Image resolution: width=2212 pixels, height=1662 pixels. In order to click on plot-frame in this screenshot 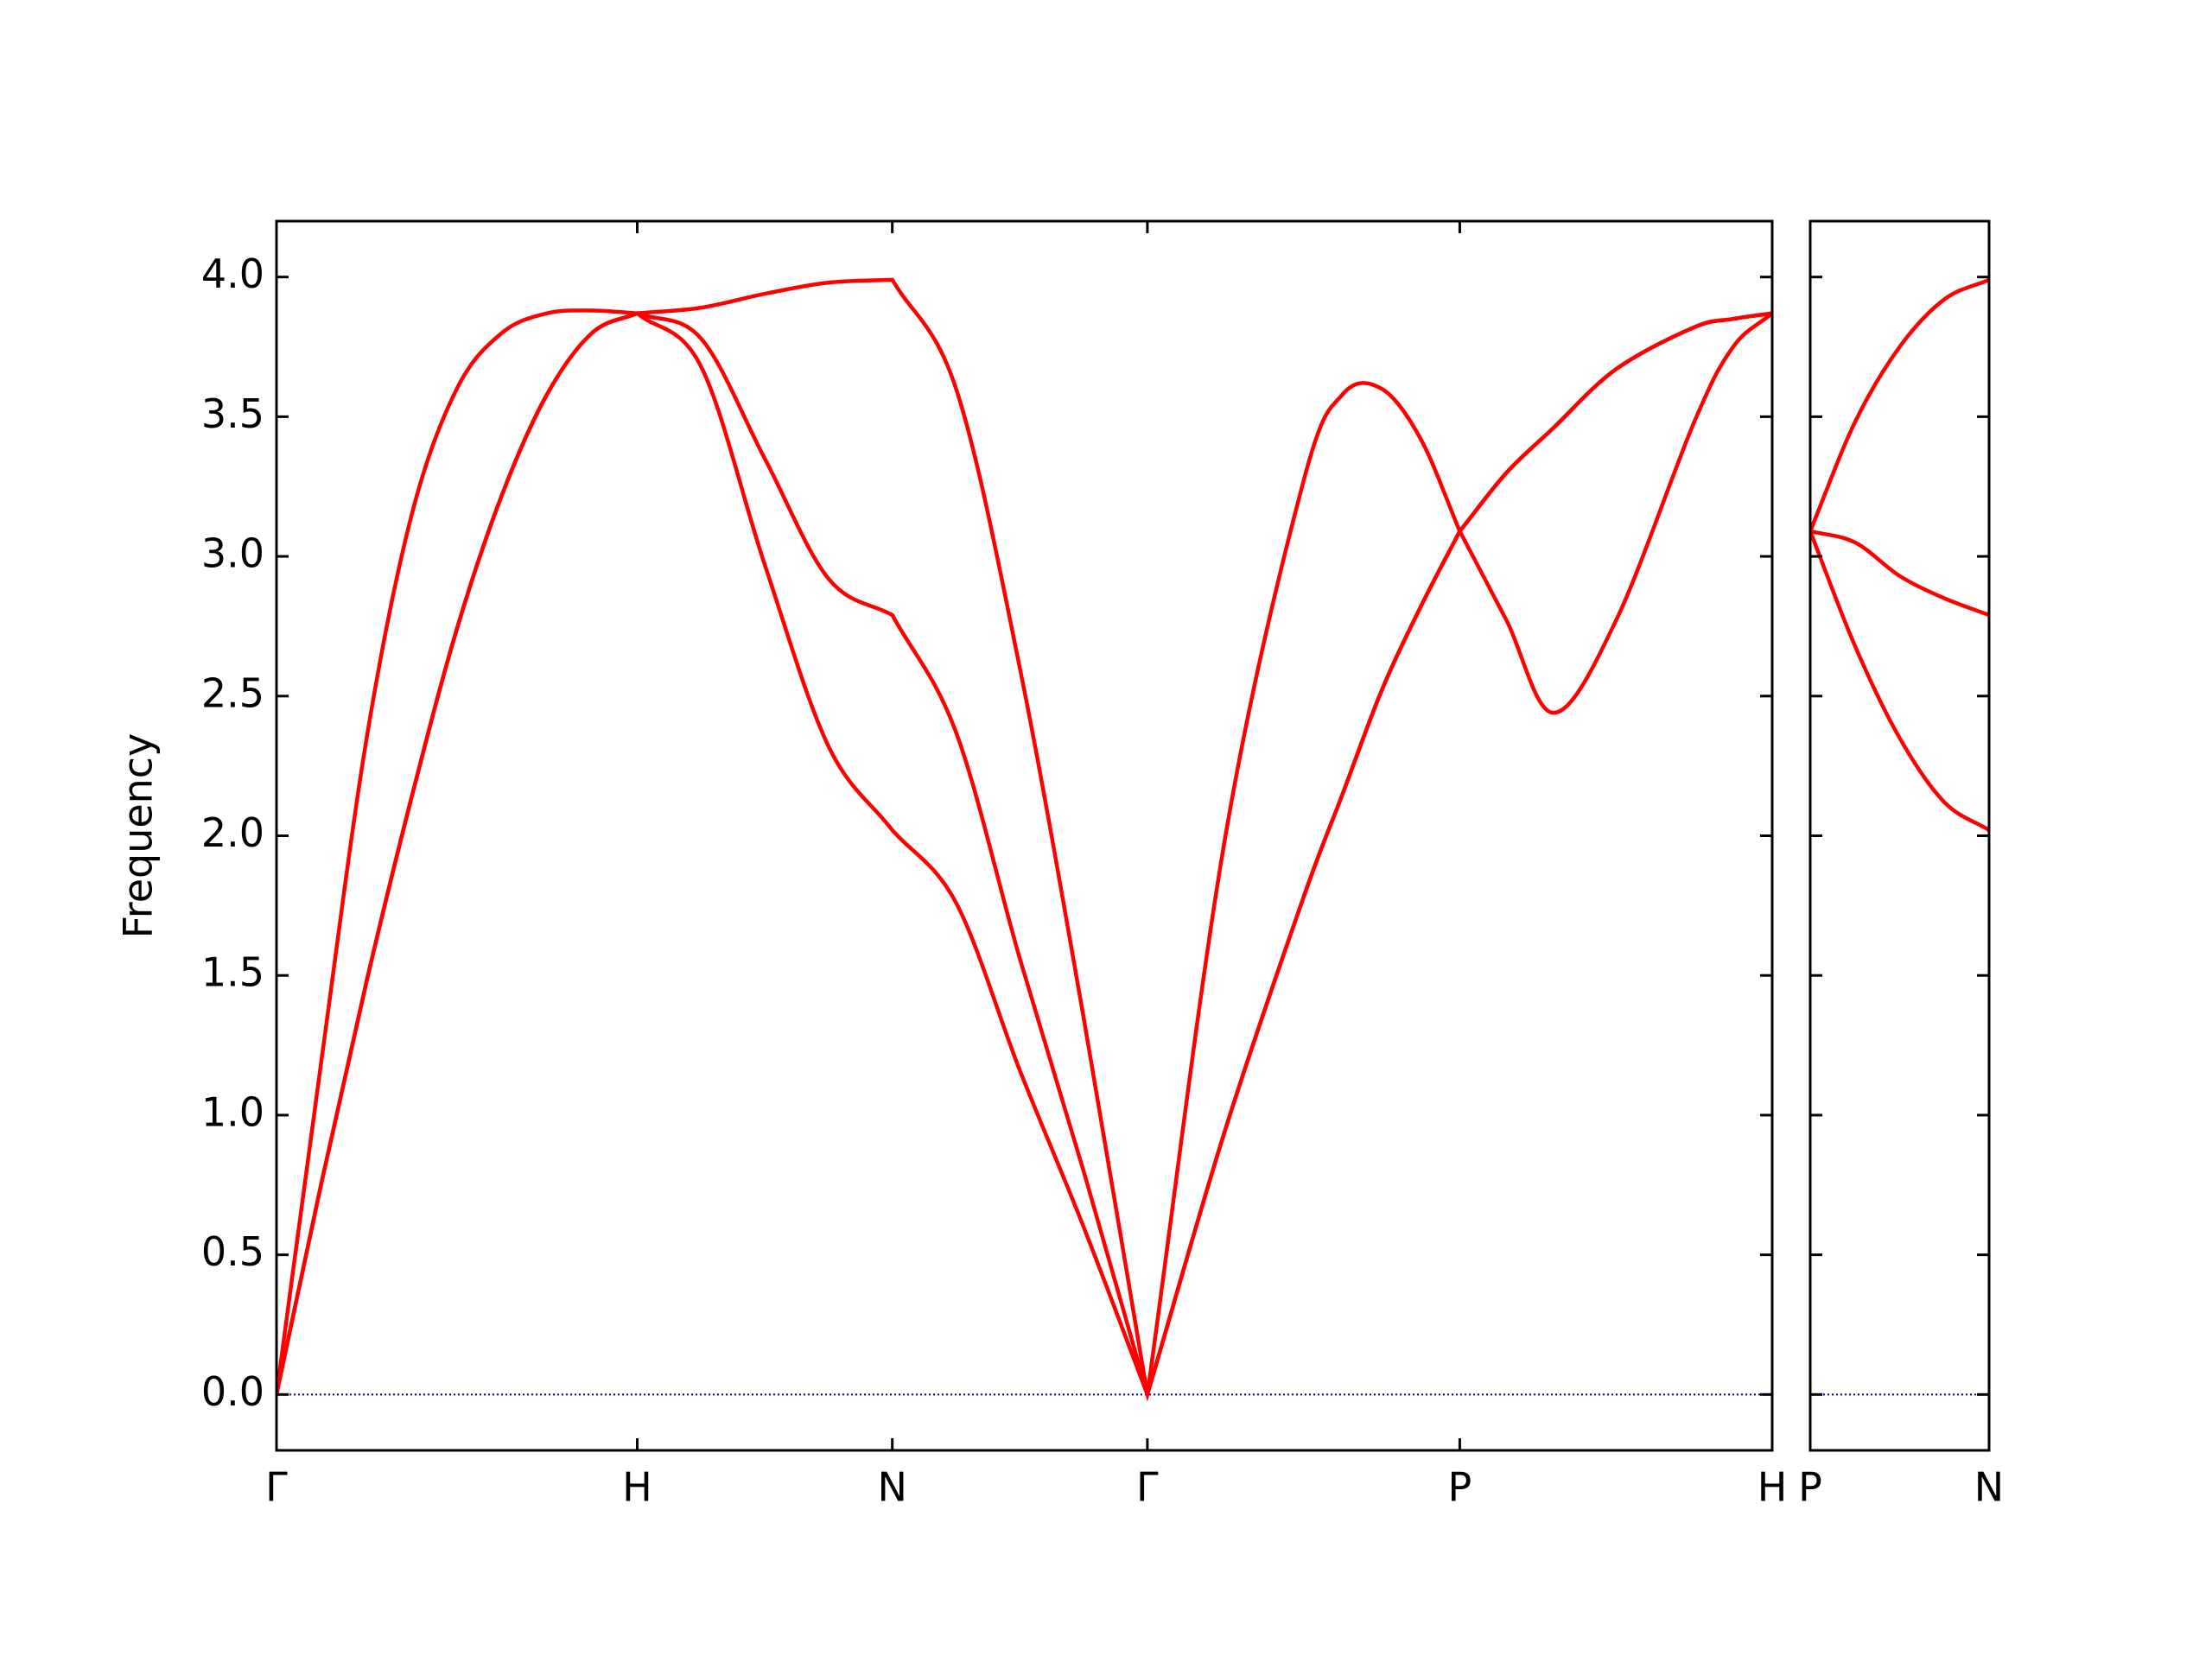, I will do `click(1900, 835)`.